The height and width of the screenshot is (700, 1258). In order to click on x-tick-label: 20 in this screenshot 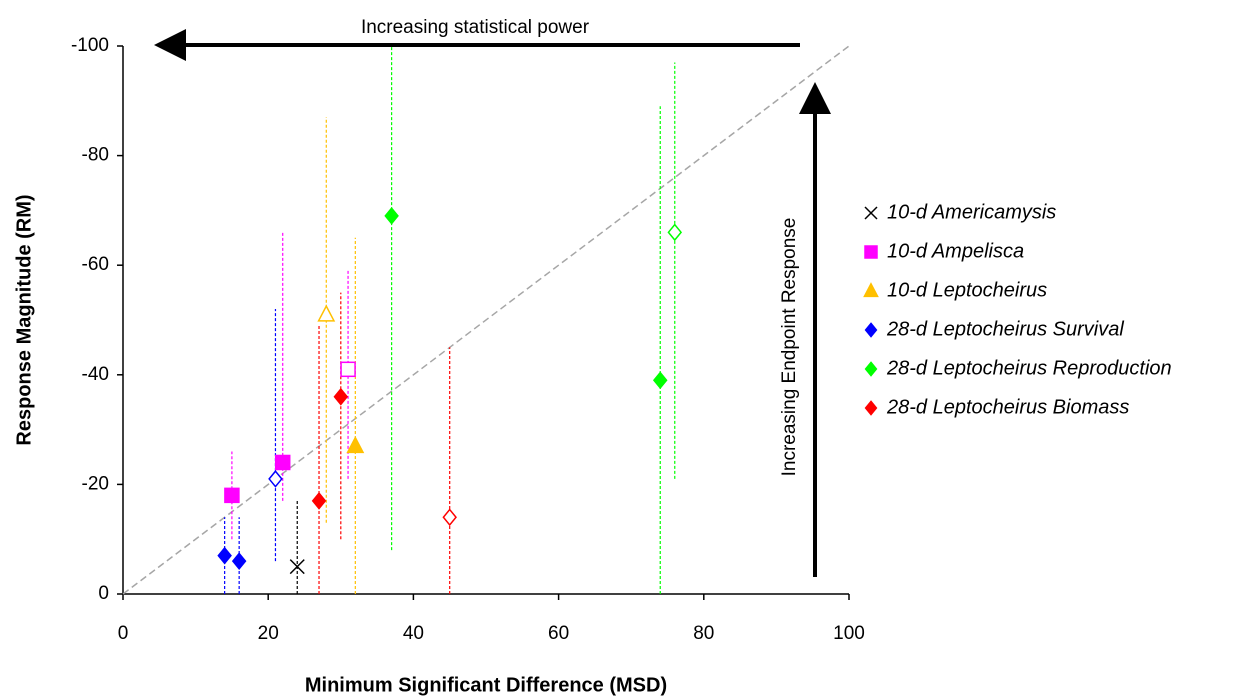, I will do `click(268, 633)`.